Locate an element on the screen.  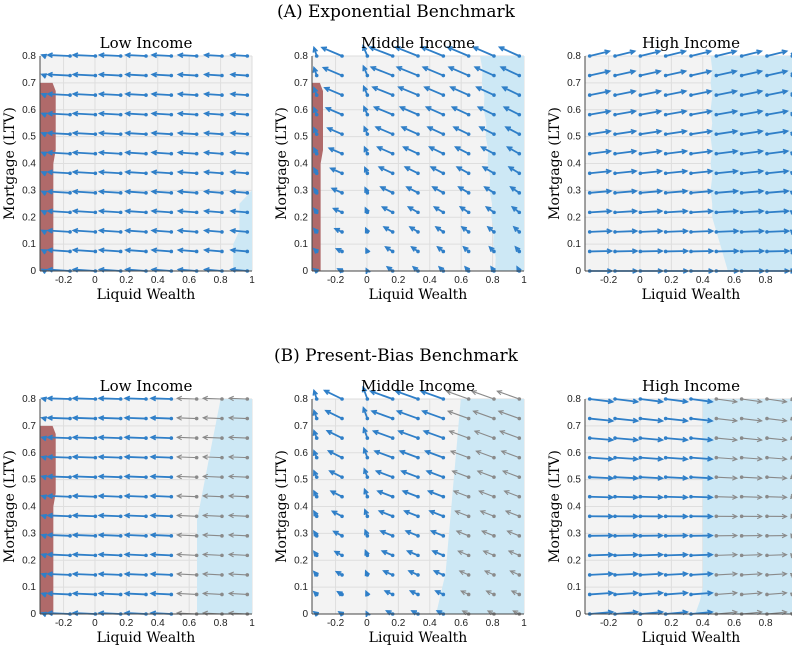
y-tick-label: 0.6 is located at coordinates (574, 110).